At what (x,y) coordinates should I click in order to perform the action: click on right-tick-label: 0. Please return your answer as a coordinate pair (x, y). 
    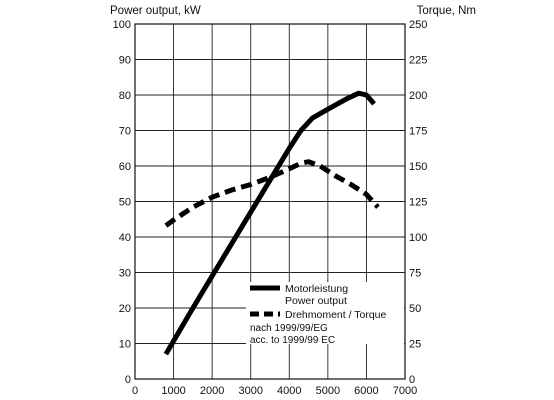
    Looking at the image, I should click on (412, 380).